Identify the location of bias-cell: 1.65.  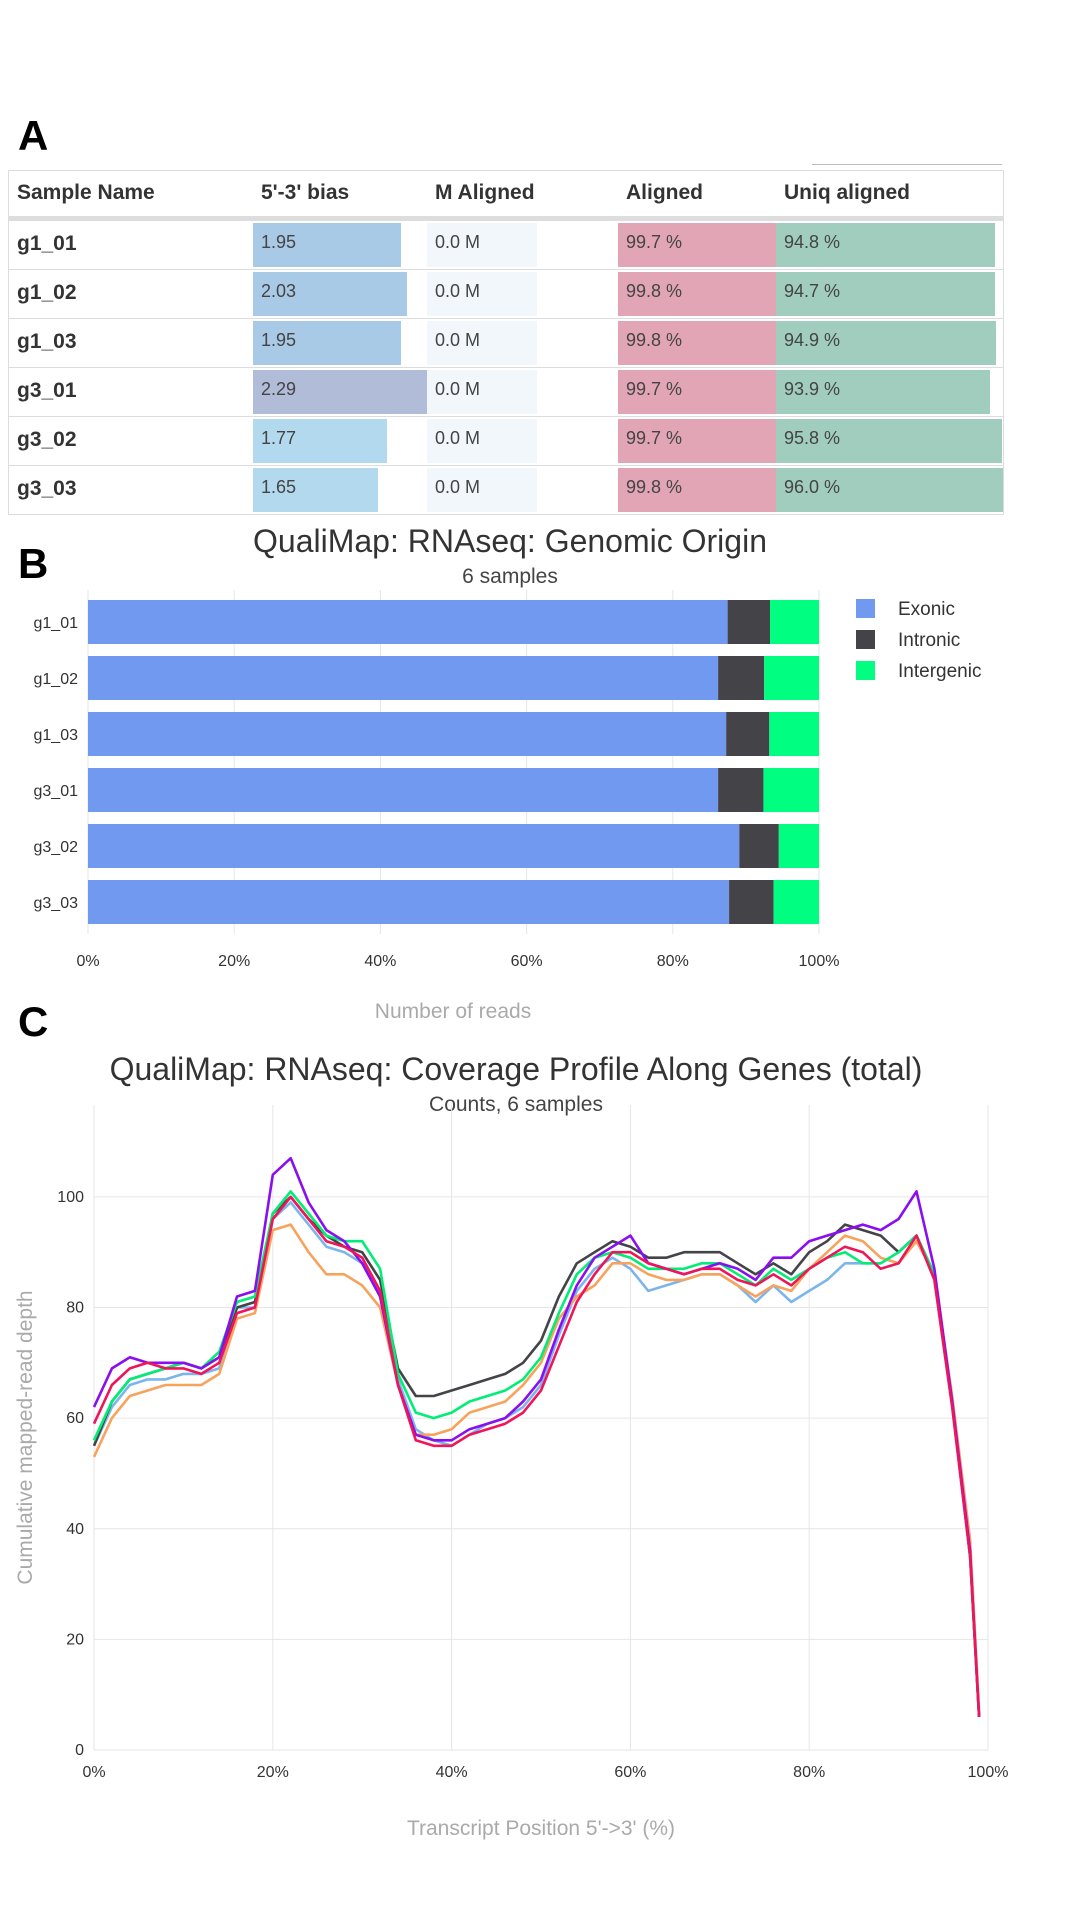
(316, 490).